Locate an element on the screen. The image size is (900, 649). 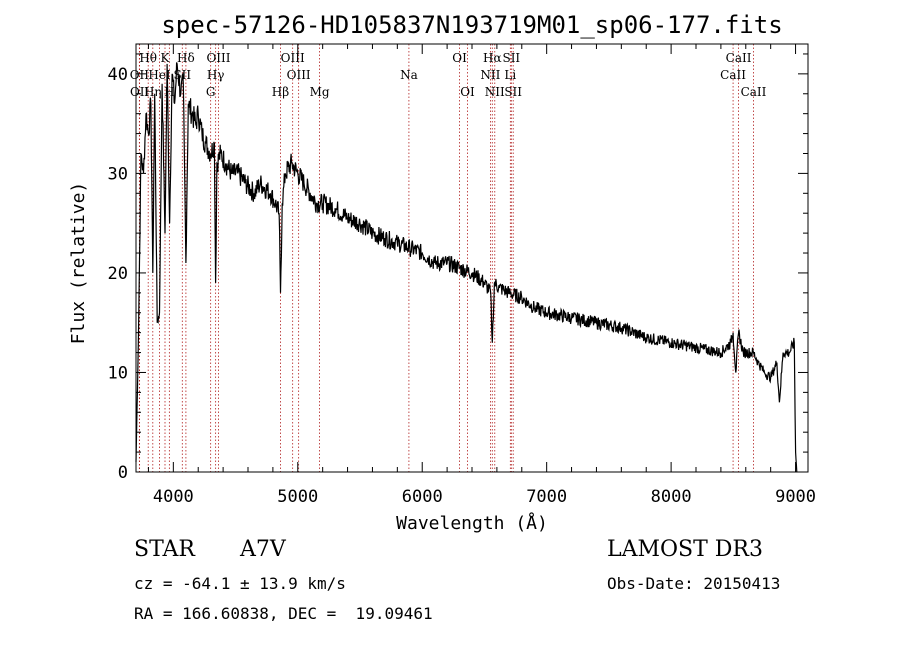
x-tick-label: 6000 is located at coordinates (422, 497).